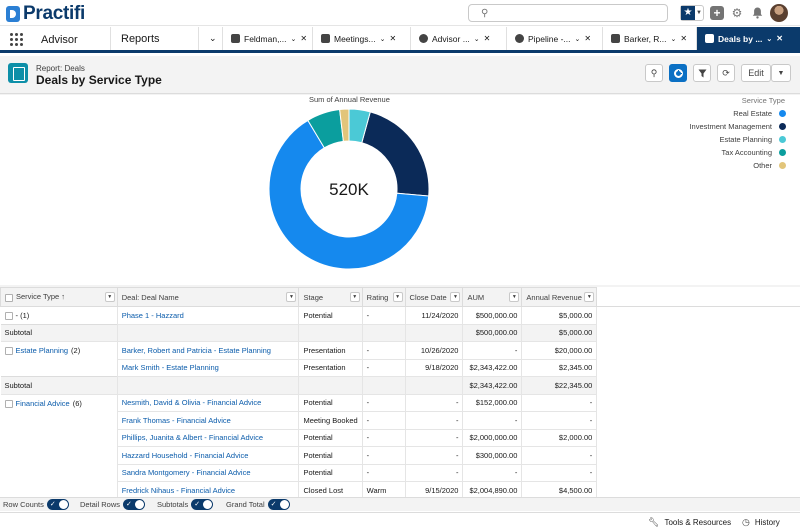  Describe the element at coordinates (754, 152) in the screenshot. I see `legend-item: Tax Accounting` at that location.